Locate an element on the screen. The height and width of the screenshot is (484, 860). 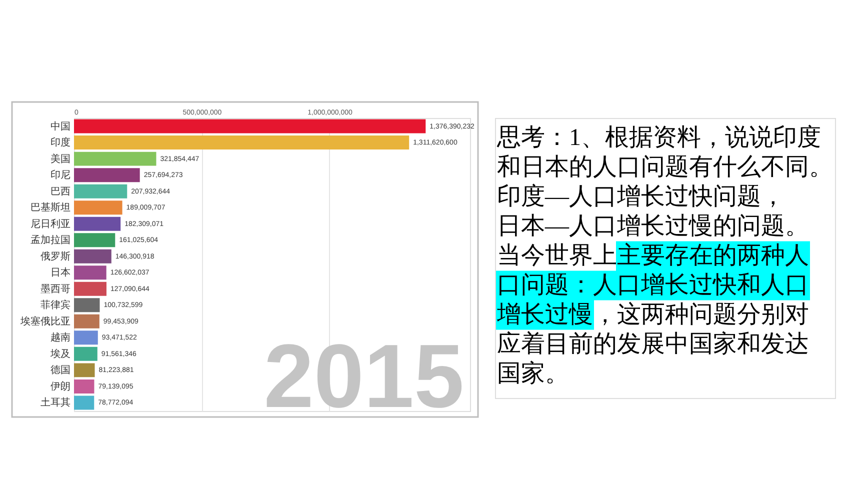
text: 当今世界上主要存在的两种人口问题：人口增长过快和人口增长过慢，这两种问题分别对应着目前的发展中国家和发达国家。 is located at coordinates (652, 314).